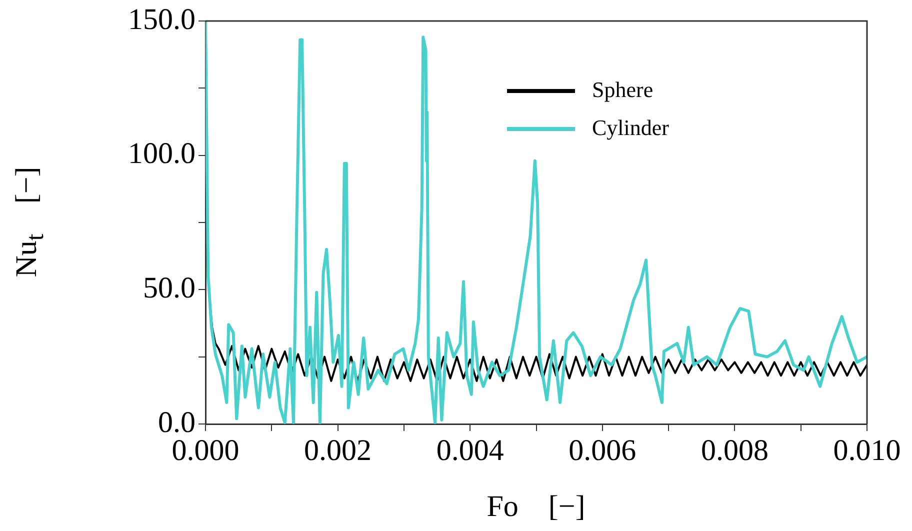 This screenshot has width=912, height=531. What do you see at coordinates (867, 450) in the screenshot?
I see `x-tick-label: 0.010` at bounding box center [867, 450].